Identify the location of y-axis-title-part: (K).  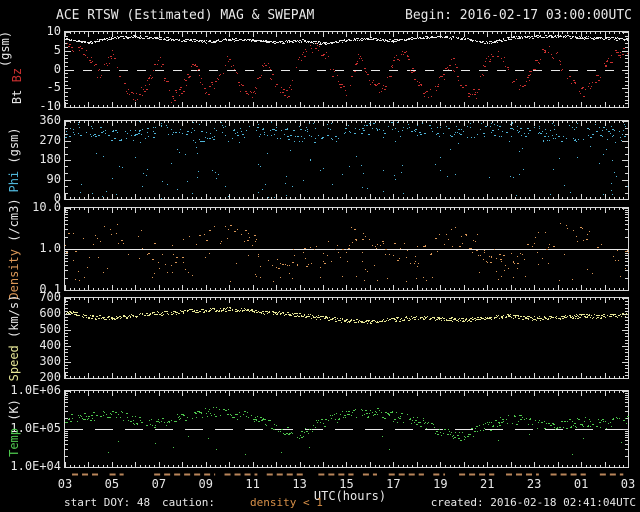
(14, 410).